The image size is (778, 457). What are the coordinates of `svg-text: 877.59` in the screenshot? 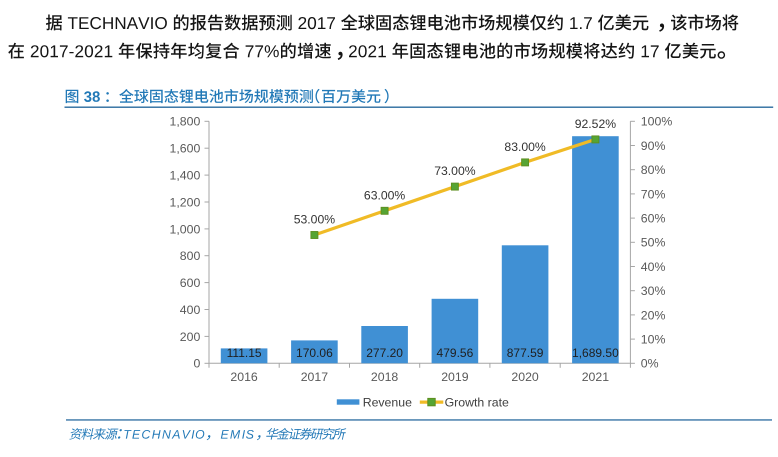 It's located at (525, 353).